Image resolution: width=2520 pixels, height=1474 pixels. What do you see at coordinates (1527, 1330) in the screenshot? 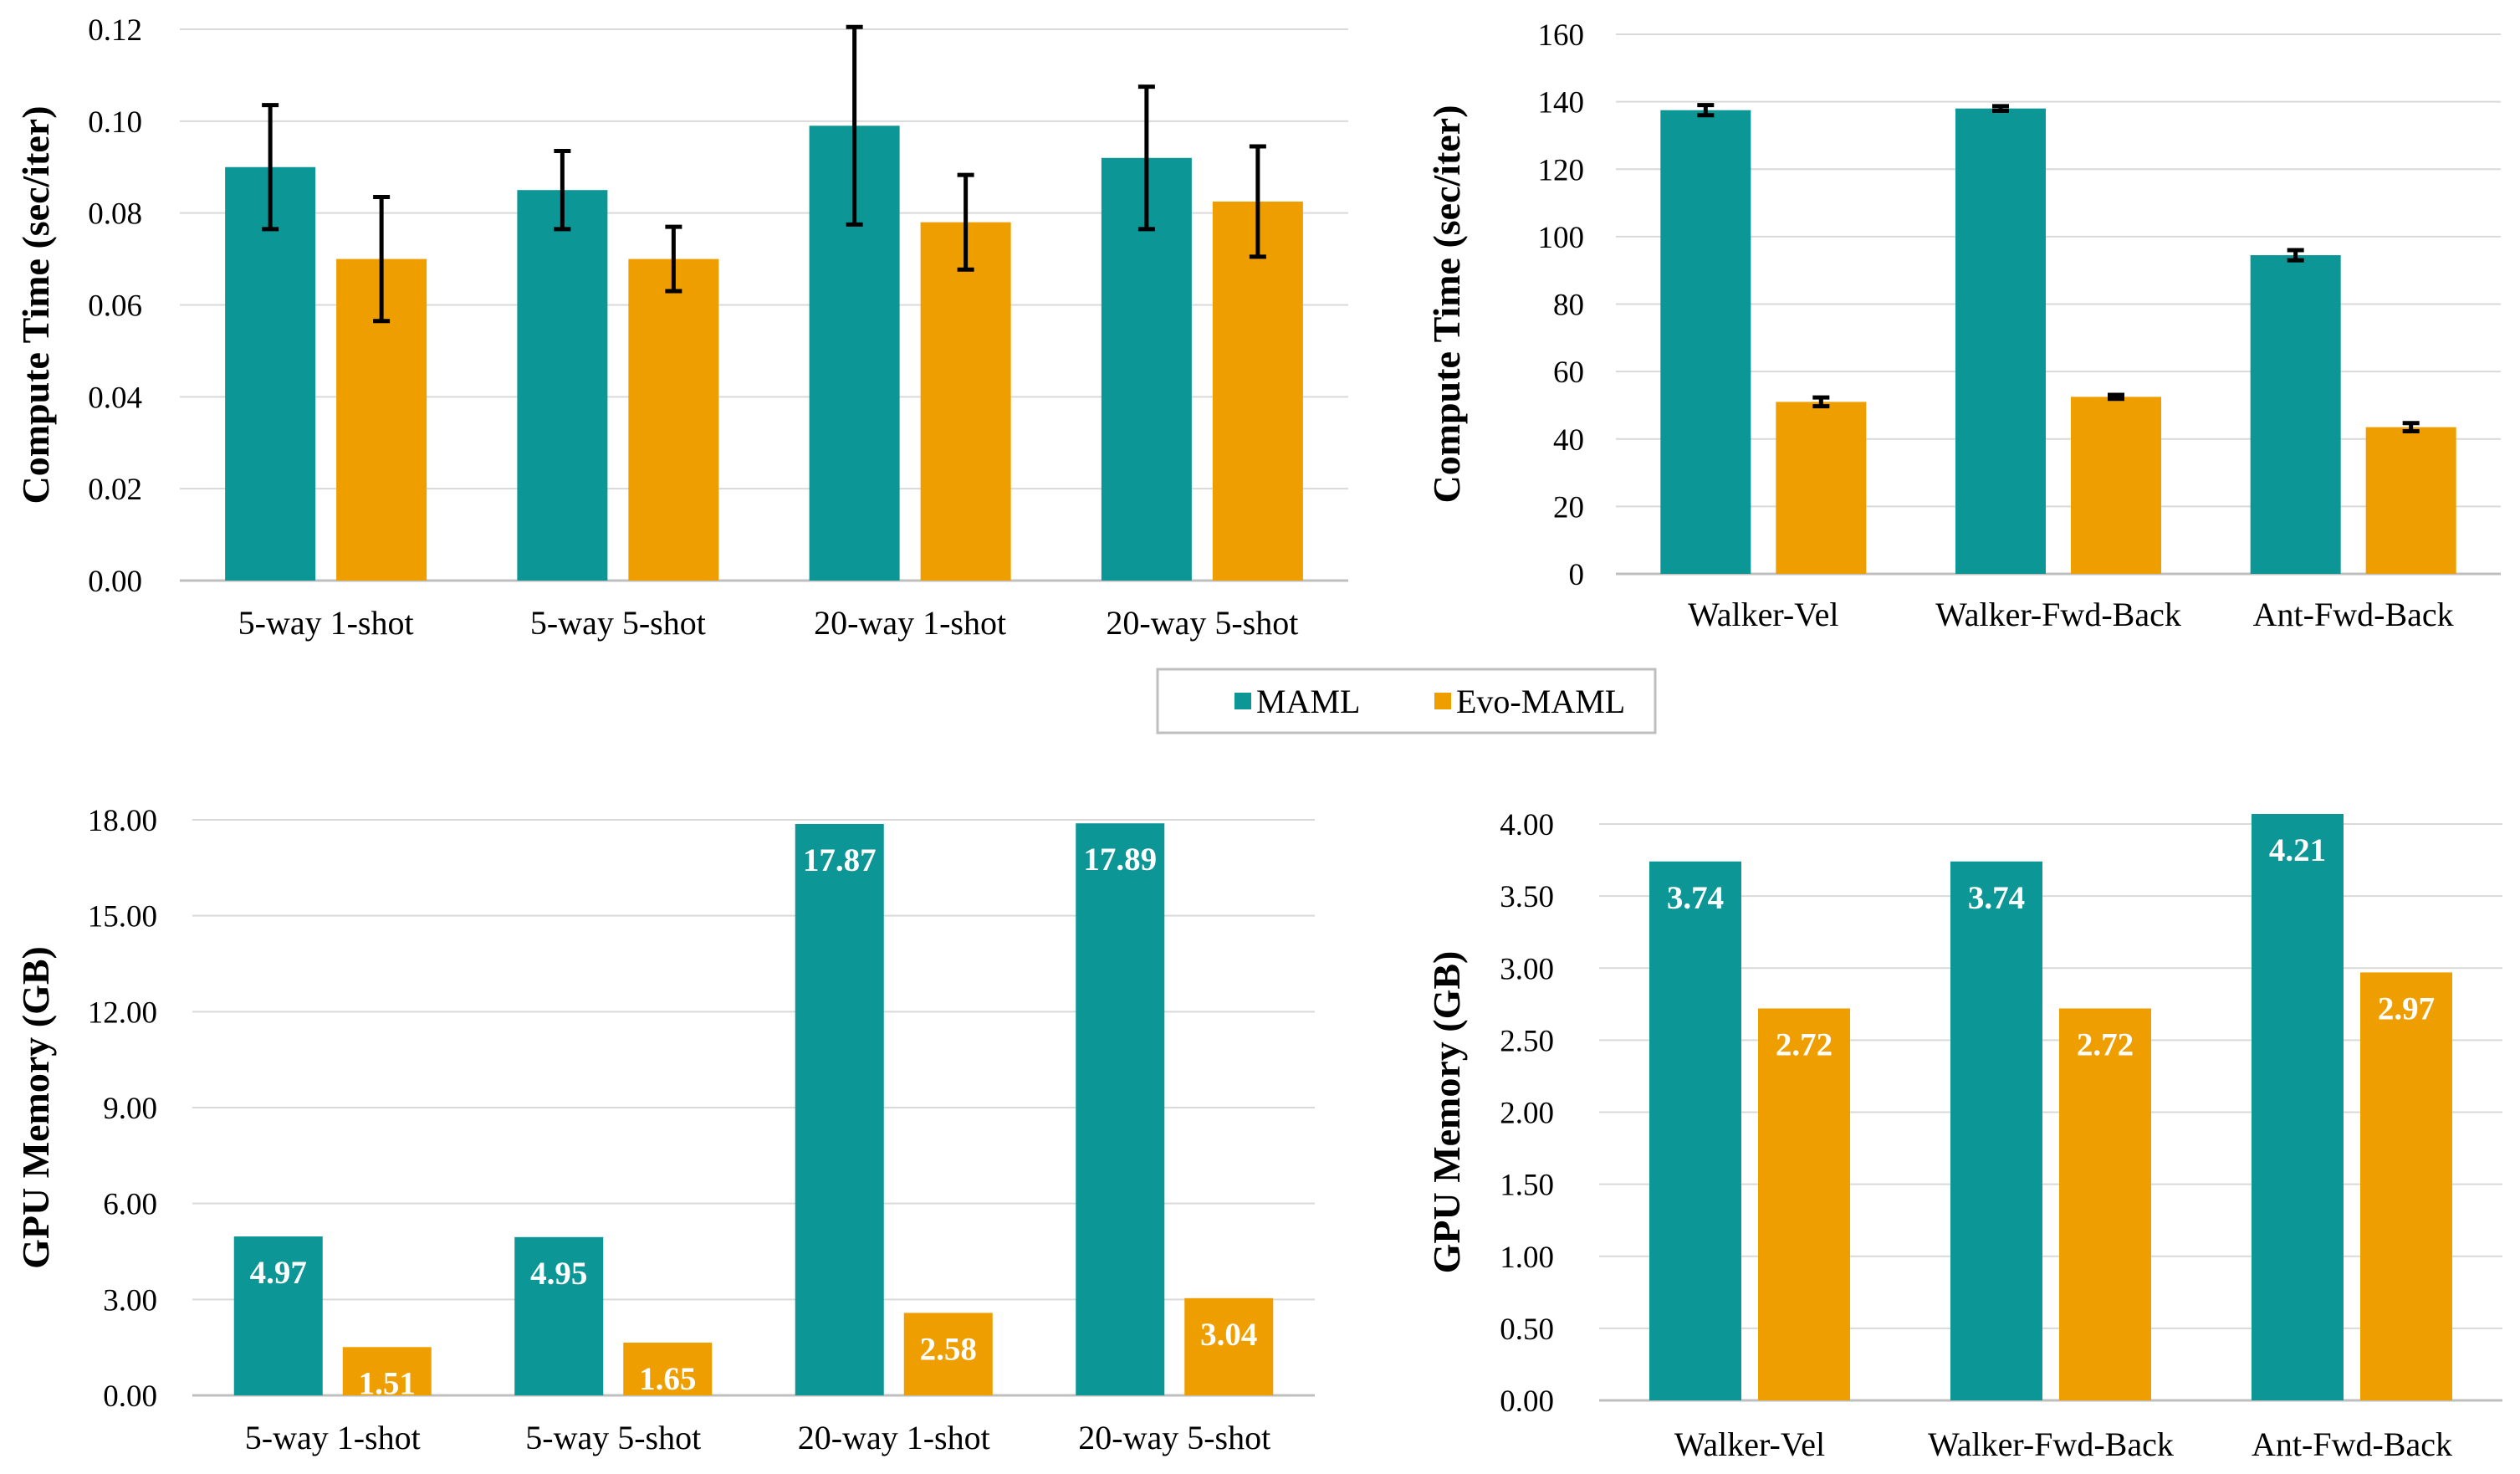
I see `y-tick-label: 0.50` at bounding box center [1527, 1330].